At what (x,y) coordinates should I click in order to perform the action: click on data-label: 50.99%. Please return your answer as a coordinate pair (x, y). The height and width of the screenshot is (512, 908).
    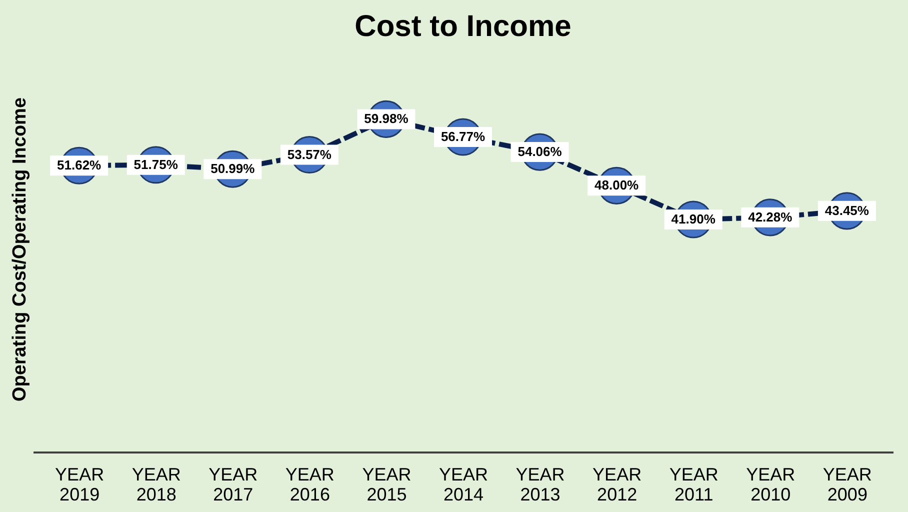
    Looking at the image, I should click on (233, 168).